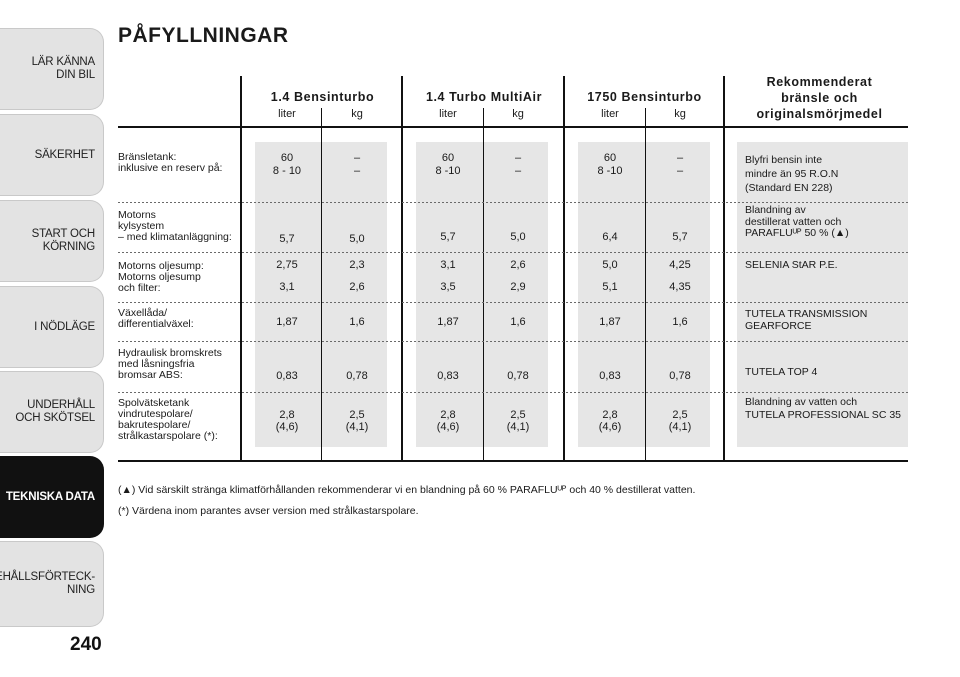 This screenshot has height=677, width=960. Describe the element at coordinates (156, 318) in the screenshot. I see `row-label-gearbox: Växellåda/ differentialväxel:` at that location.